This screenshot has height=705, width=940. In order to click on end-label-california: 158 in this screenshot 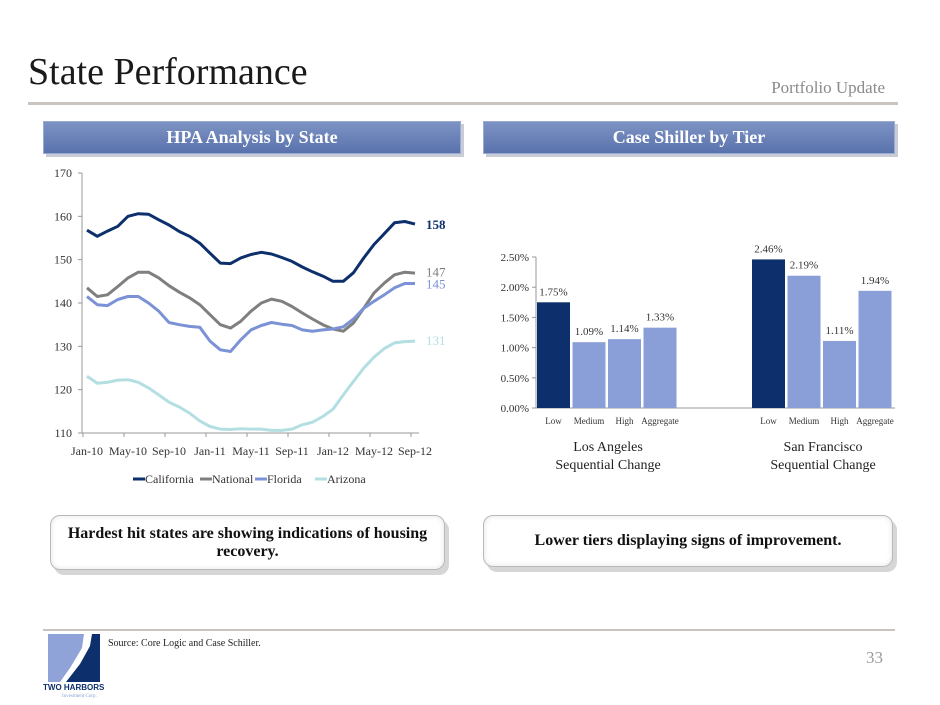, I will do `click(436, 224)`.